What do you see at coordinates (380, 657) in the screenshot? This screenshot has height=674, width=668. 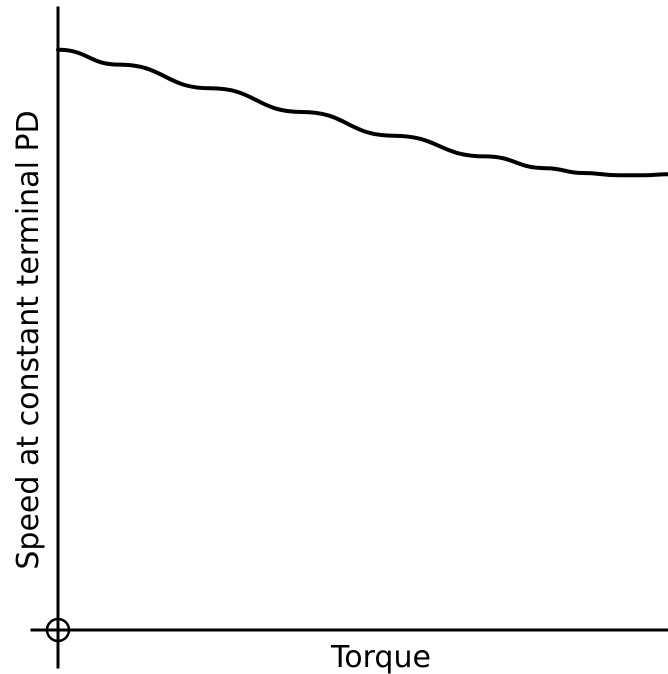 I see `x-axis-label: Torque` at bounding box center [380, 657].